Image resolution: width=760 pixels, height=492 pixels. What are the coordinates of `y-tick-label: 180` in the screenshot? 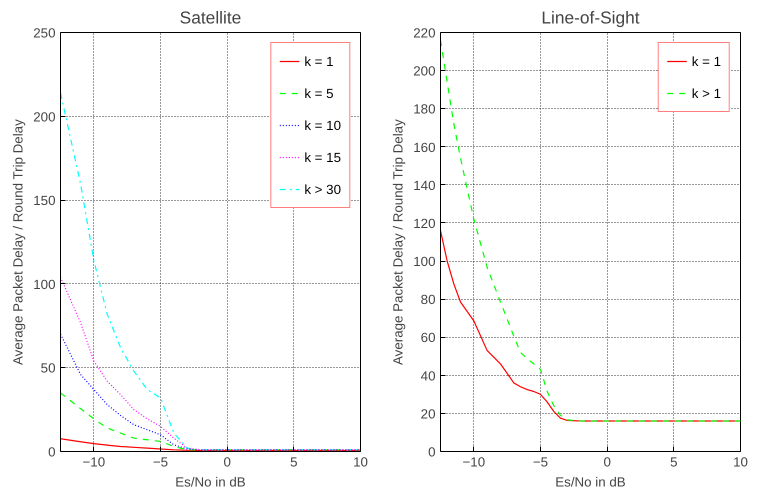 It's located at (424, 109).